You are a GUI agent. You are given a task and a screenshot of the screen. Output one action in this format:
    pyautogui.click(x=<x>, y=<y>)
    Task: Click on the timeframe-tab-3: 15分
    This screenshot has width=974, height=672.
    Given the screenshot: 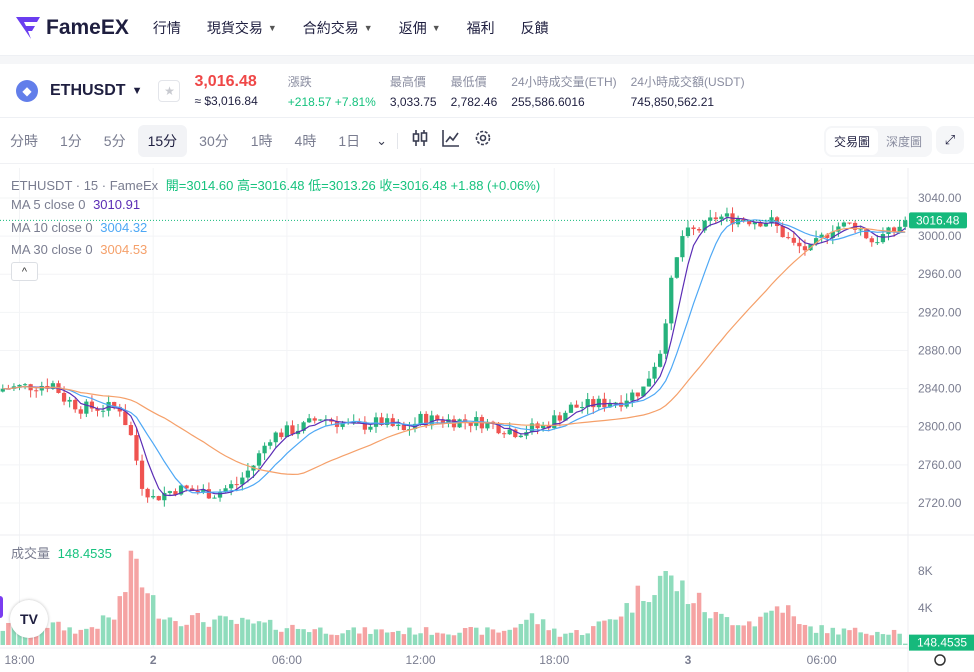 What is the action you would take?
    pyautogui.click(x=162, y=140)
    